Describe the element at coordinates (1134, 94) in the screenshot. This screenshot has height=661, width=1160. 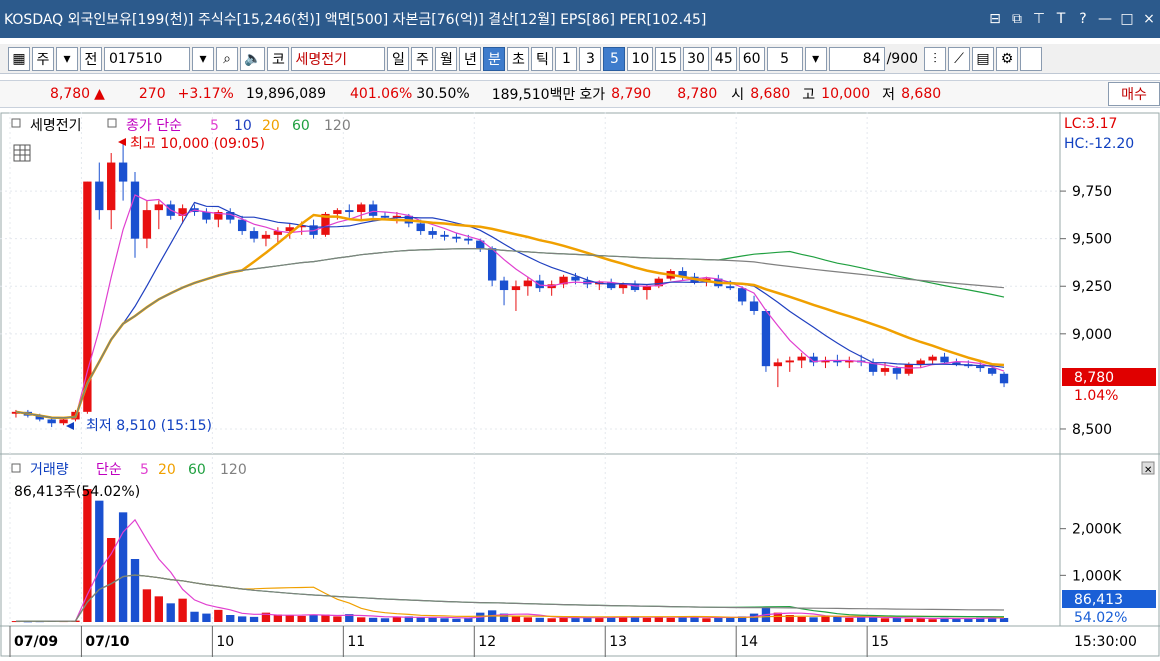
I see `buy-button: 매수` at that location.